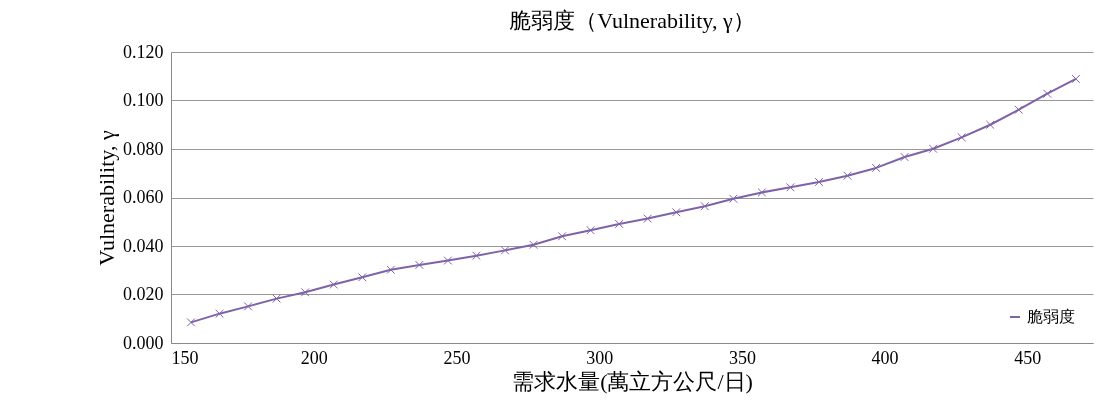 This screenshot has width=1117, height=412. Describe the element at coordinates (600, 357) in the screenshot. I see `x-tick-label: 300` at that location.